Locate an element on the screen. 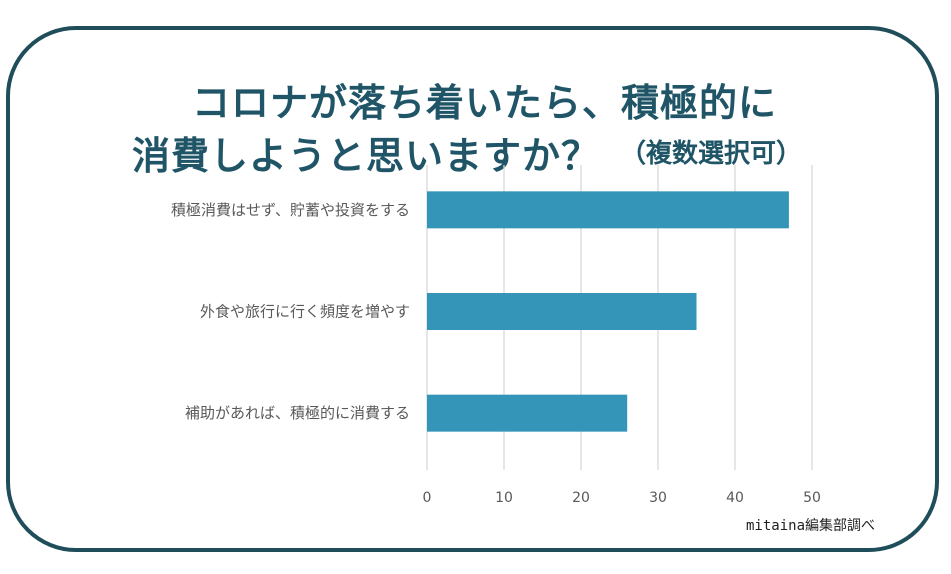 The image size is (951, 574). chart-title-note: （複数選択可） is located at coordinates (711, 154).